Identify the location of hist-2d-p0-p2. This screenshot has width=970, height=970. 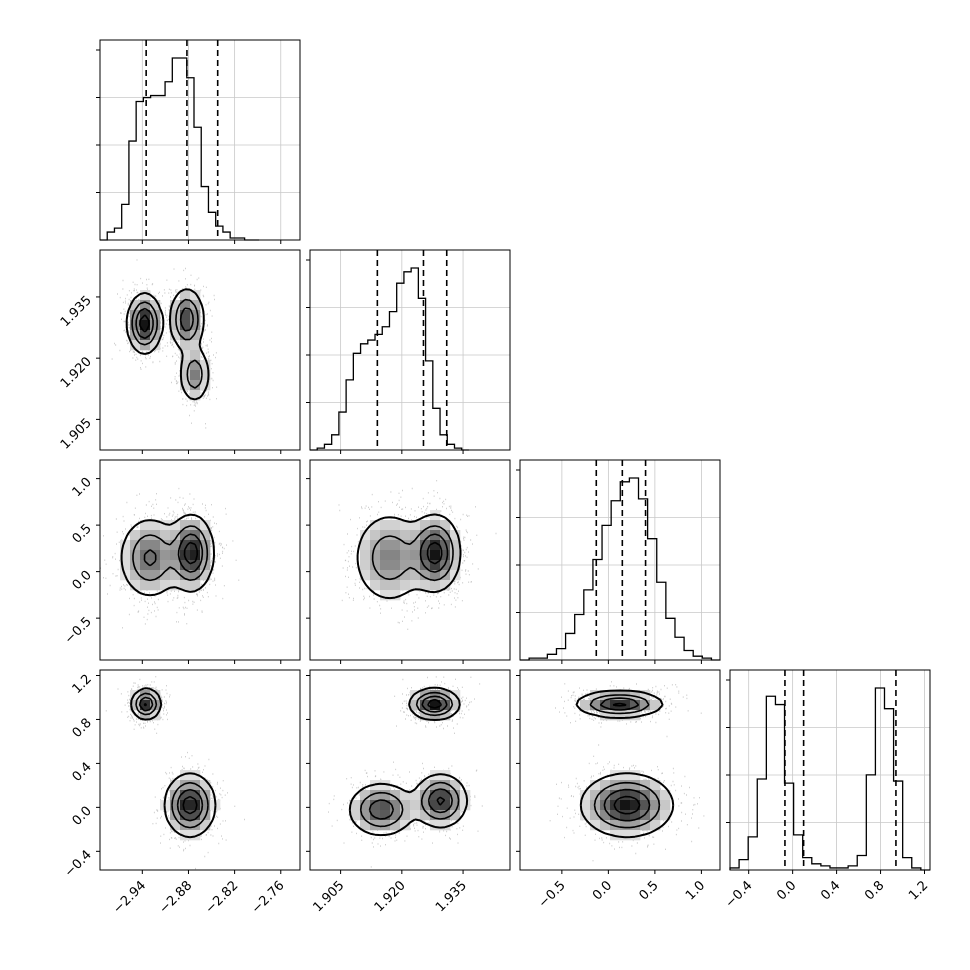
(200, 560).